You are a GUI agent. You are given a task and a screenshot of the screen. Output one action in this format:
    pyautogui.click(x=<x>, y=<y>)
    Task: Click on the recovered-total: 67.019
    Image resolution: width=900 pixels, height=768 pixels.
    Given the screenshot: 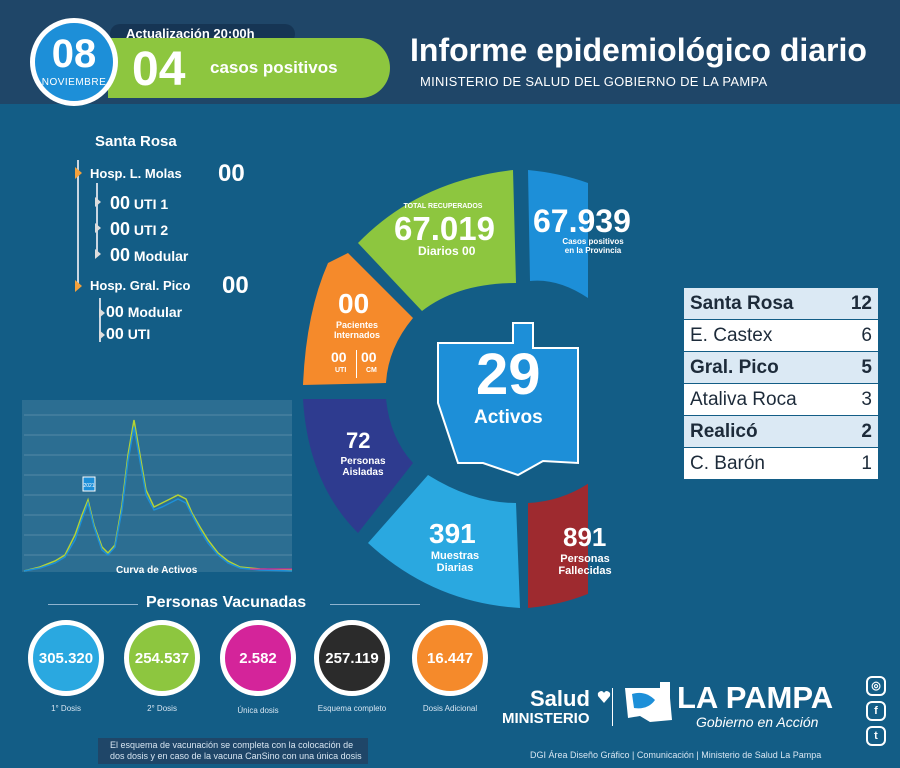 What is the action you would take?
    pyautogui.click(x=444, y=228)
    